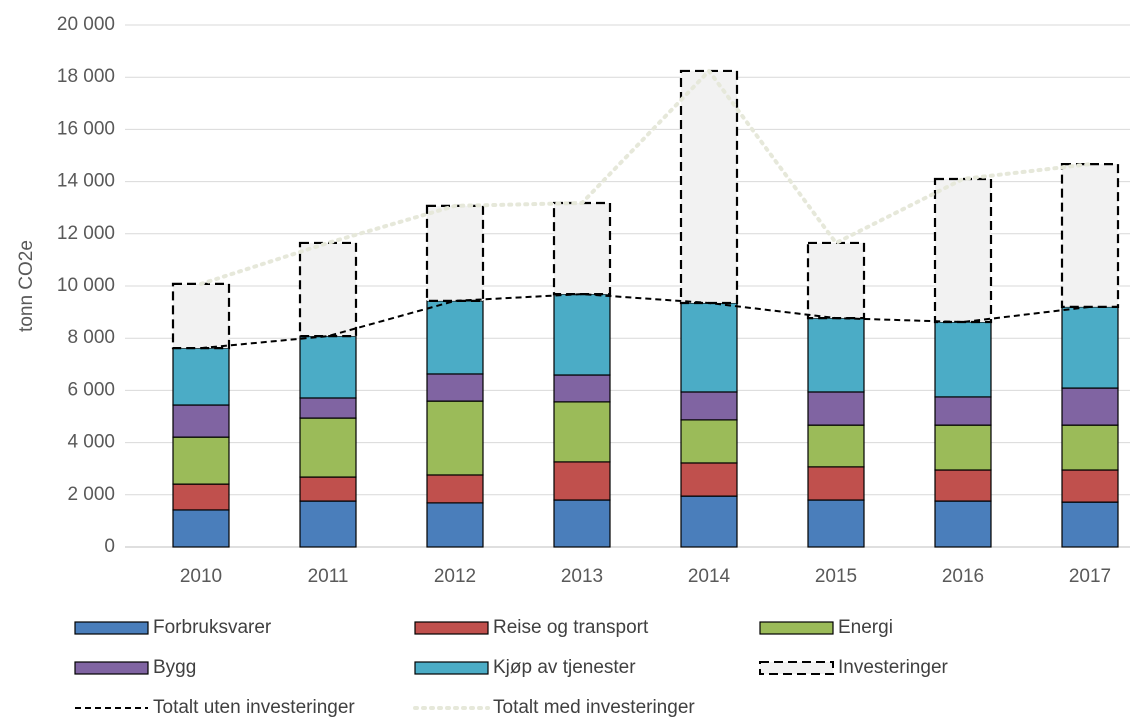  Describe the element at coordinates (86, 76) in the screenshot. I see `y-tick-label: 18 000` at that location.